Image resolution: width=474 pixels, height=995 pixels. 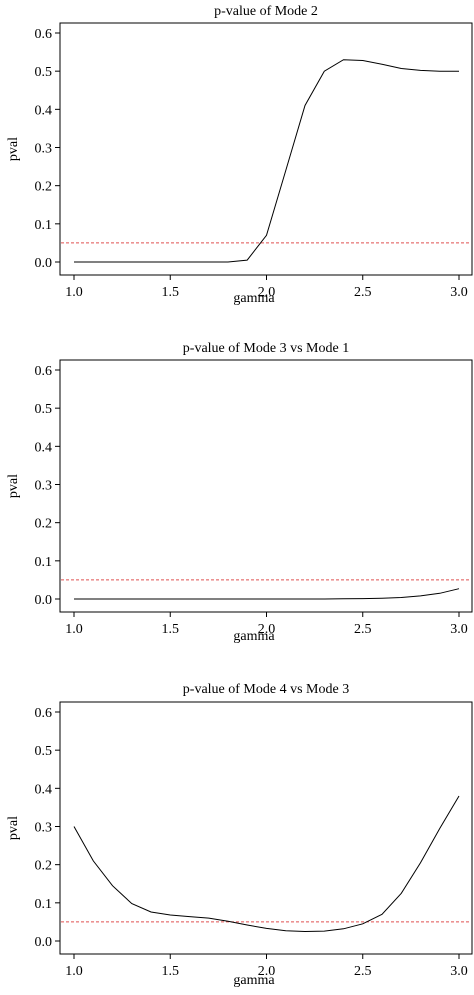 I want to click on chart-title: p-value of Mode 2, so click(x=266, y=11).